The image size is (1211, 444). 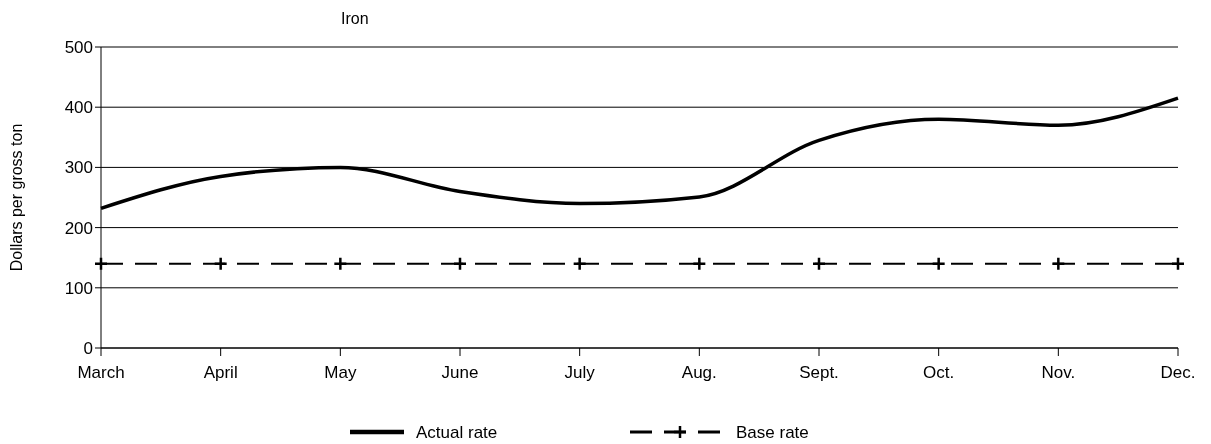 What do you see at coordinates (819, 372) in the screenshot?
I see `x-tick-label: Sept.` at bounding box center [819, 372].